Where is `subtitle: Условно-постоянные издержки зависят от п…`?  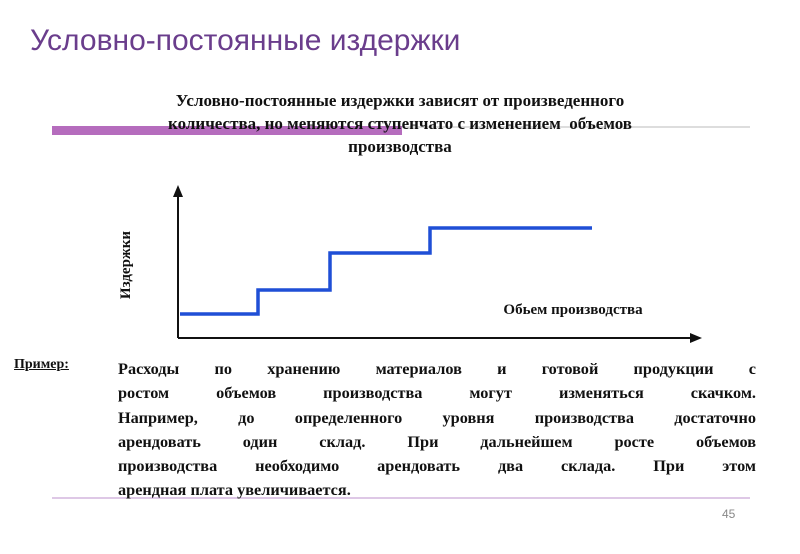
subtitle: Условно-постоянные издержки зависят от п… is located at coordinates (400, 123).